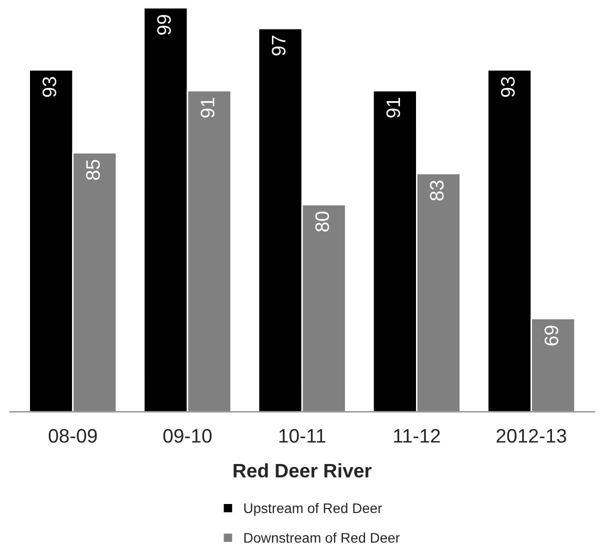 This screenshot has width=614, height=558. What do you see at coordinates (437, 190) in the screenshot?
I see `data-label: 83` at bounding box center [437, 190].